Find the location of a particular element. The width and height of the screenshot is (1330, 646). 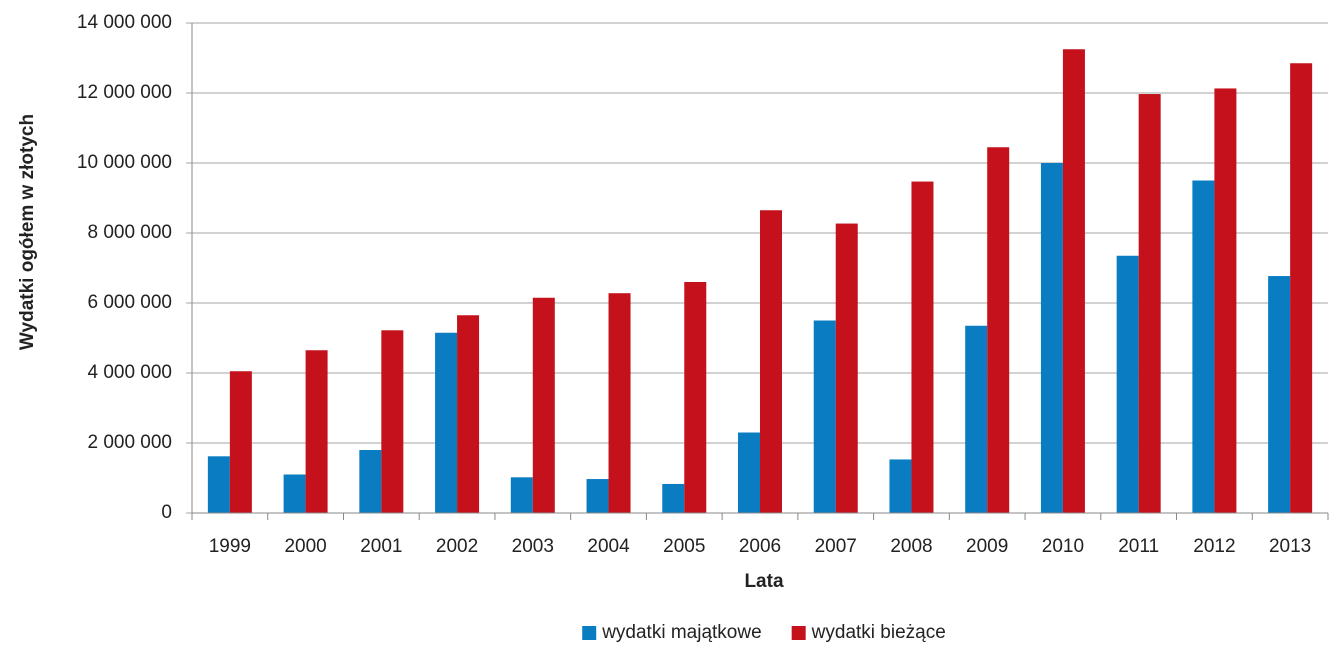

x-tick-label: 2008 is located at coordinates (911, 546).